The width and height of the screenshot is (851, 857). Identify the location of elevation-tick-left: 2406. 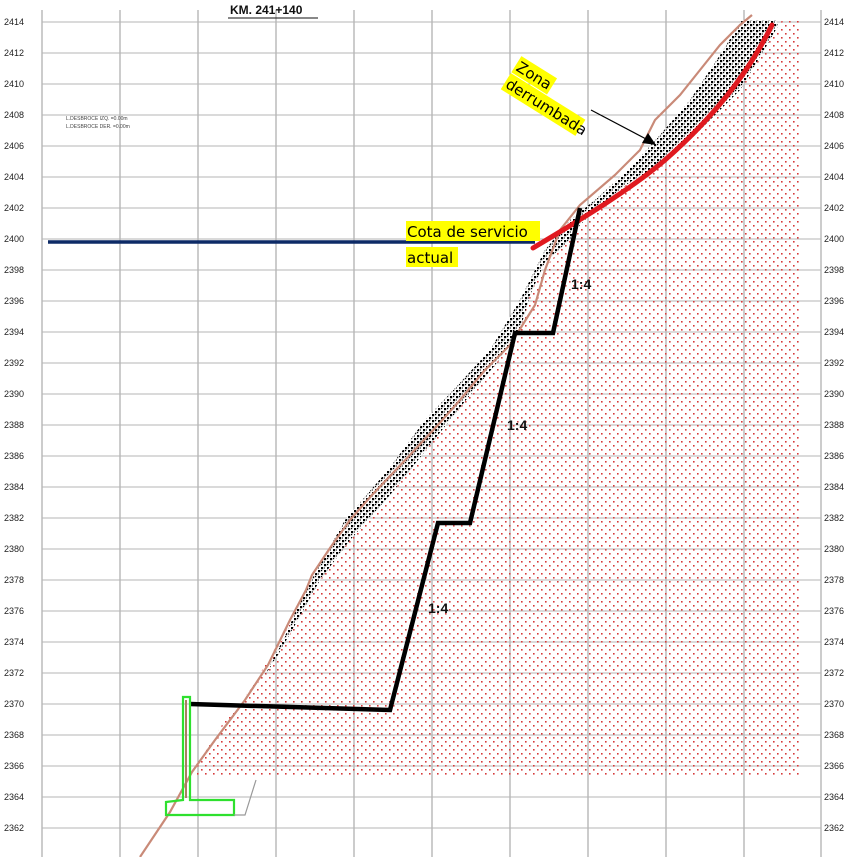
(14, 146).